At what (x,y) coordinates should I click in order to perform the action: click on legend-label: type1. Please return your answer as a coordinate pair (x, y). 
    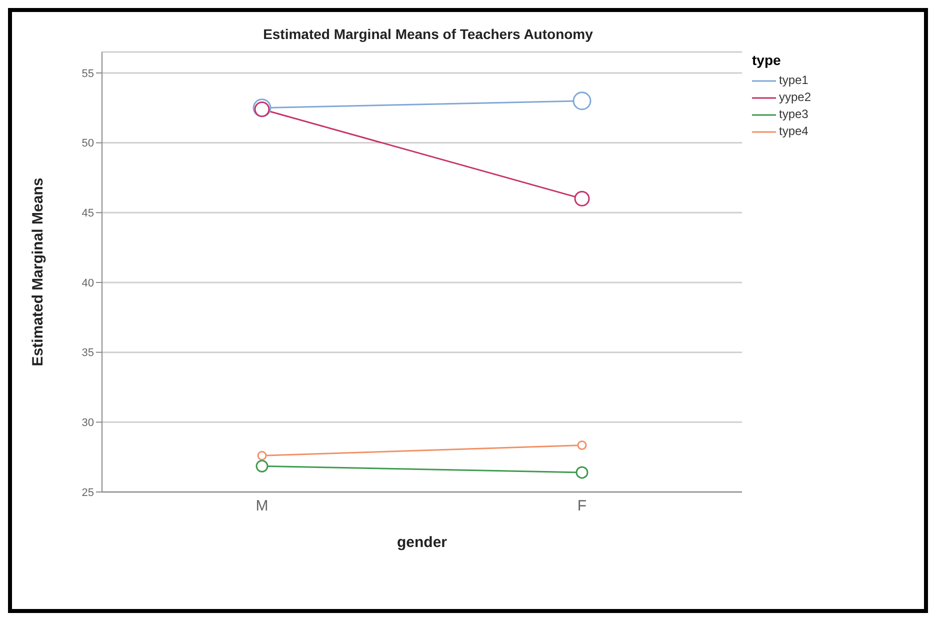
    Looking at the image, I should click on (793, 80).